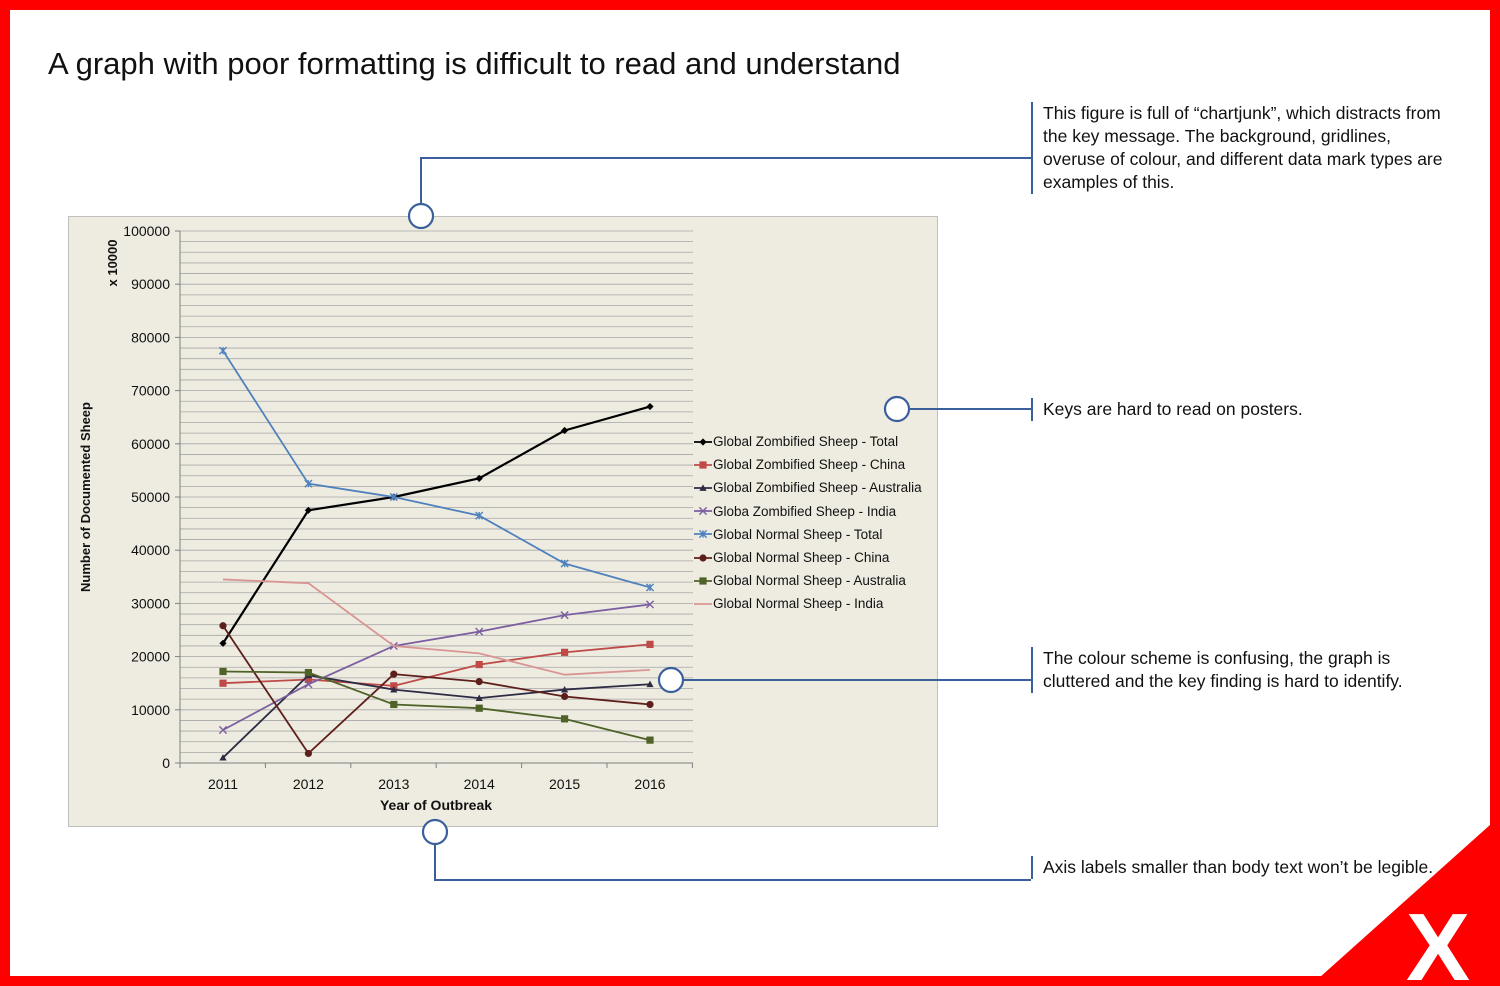 The width and height of the screenshot is (1500, 986). I want to click on y-tick-label: 20000, so click(150, 657).